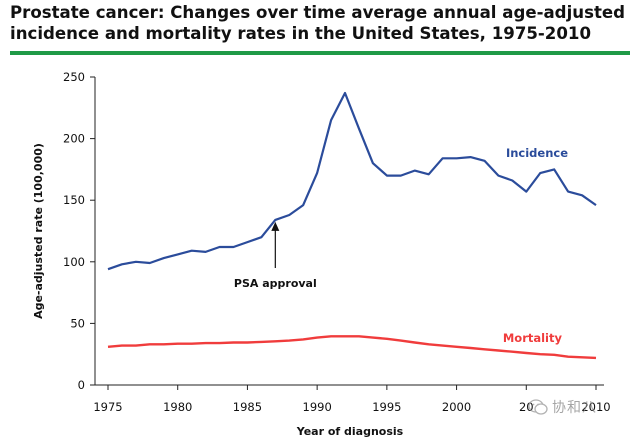 This screenshot has height=441, width=640. What do you see at coordinates (74, 262) in the screenshot?
I see `y-tick-label: 100` at bounding box center [74, 262].